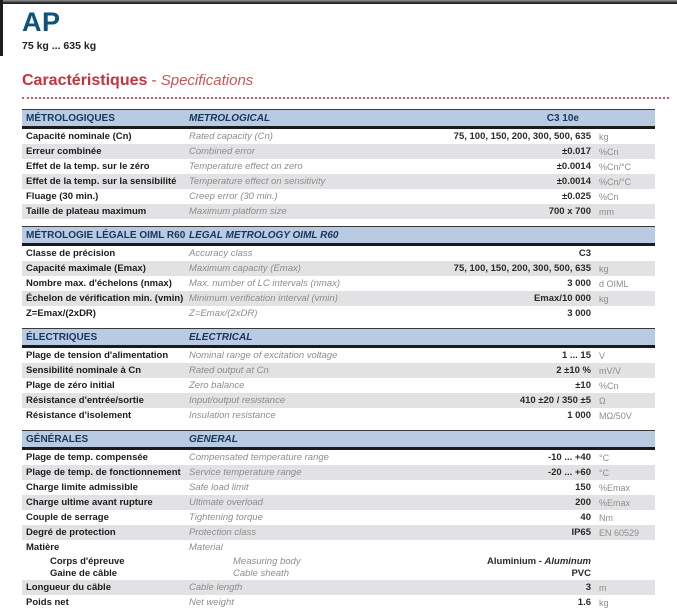 The height and width of the screenshot is (610, 677). Describe the element at coordinates (579, 313) in the screenshot. I see `value-text: 3 000` at that location.